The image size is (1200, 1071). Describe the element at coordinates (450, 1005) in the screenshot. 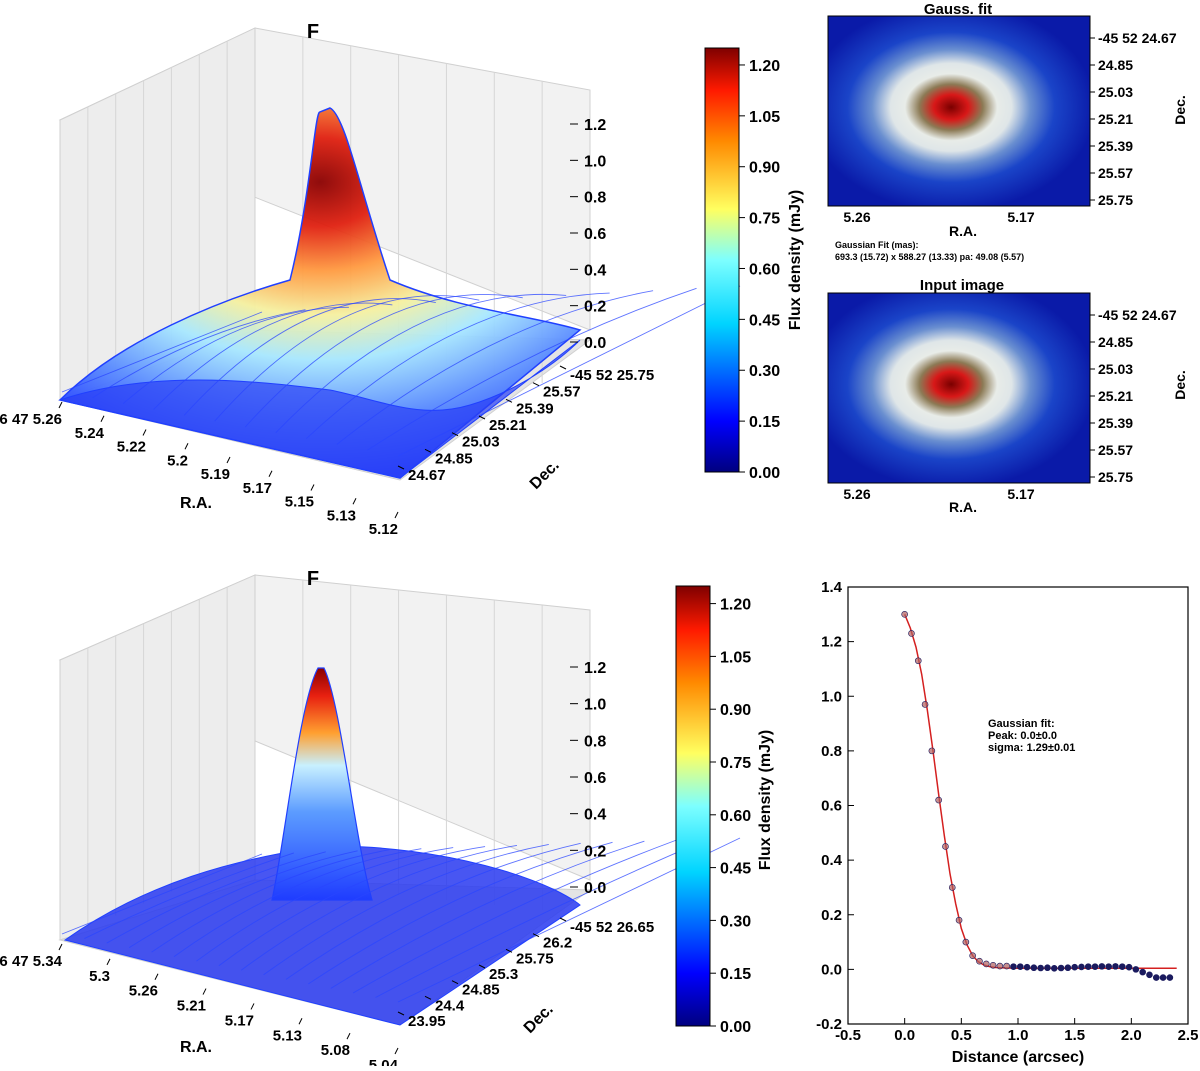

I see `y-tick-label: 24.4` at that location.